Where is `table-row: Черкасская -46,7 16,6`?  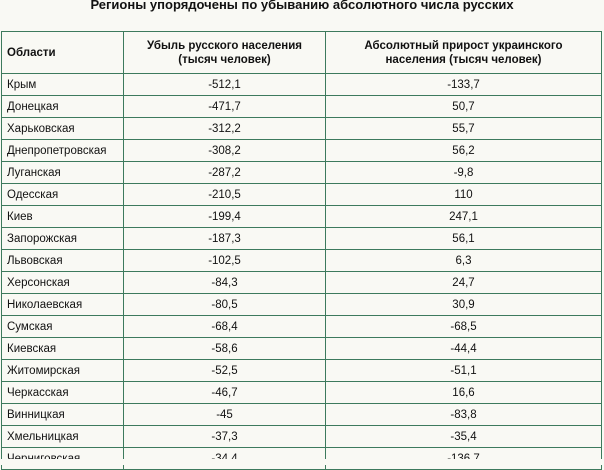 table-row: Черкасская -46,7 16,6 is located at coordinates (301, 392).